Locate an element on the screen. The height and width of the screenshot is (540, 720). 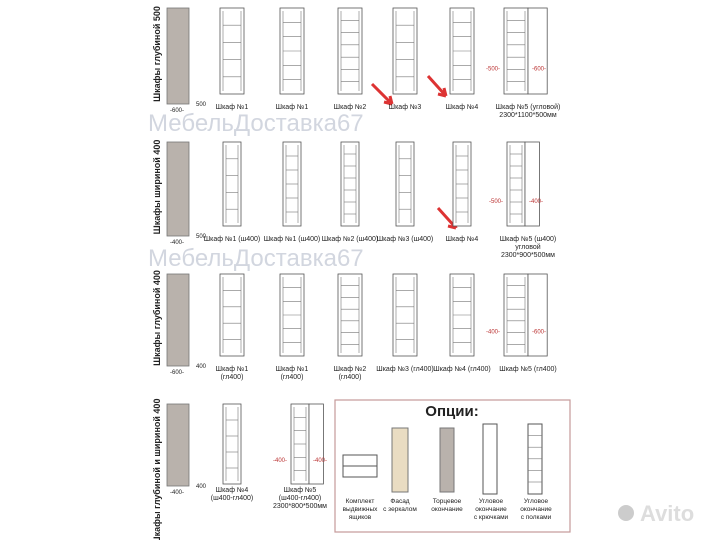
option-label: ящиков is located at coordinates (360, 517).